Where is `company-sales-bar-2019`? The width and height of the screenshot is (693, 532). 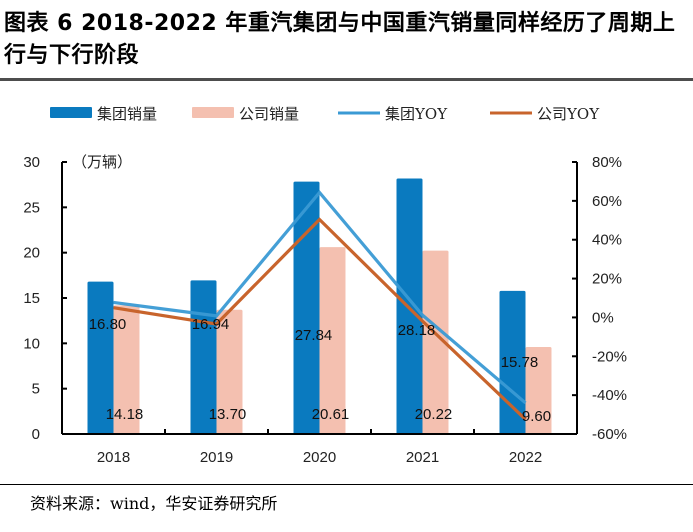 company-sales-bar-2019 is located at coordinates (229, 371).